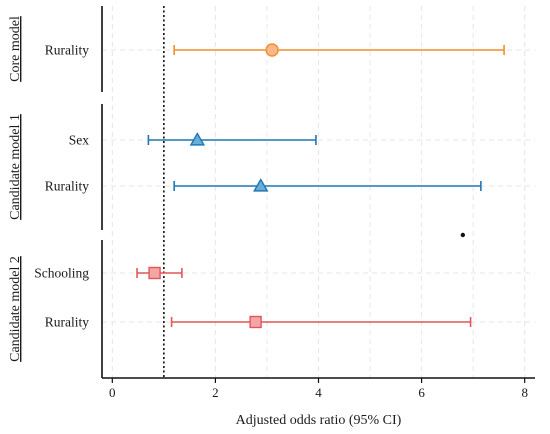 Image resolution: width=550 pixels, height=434 pixels. Describe the element at coordinates (421, 392) in the screenshot. I see `x-tick-label: 6` at that location.